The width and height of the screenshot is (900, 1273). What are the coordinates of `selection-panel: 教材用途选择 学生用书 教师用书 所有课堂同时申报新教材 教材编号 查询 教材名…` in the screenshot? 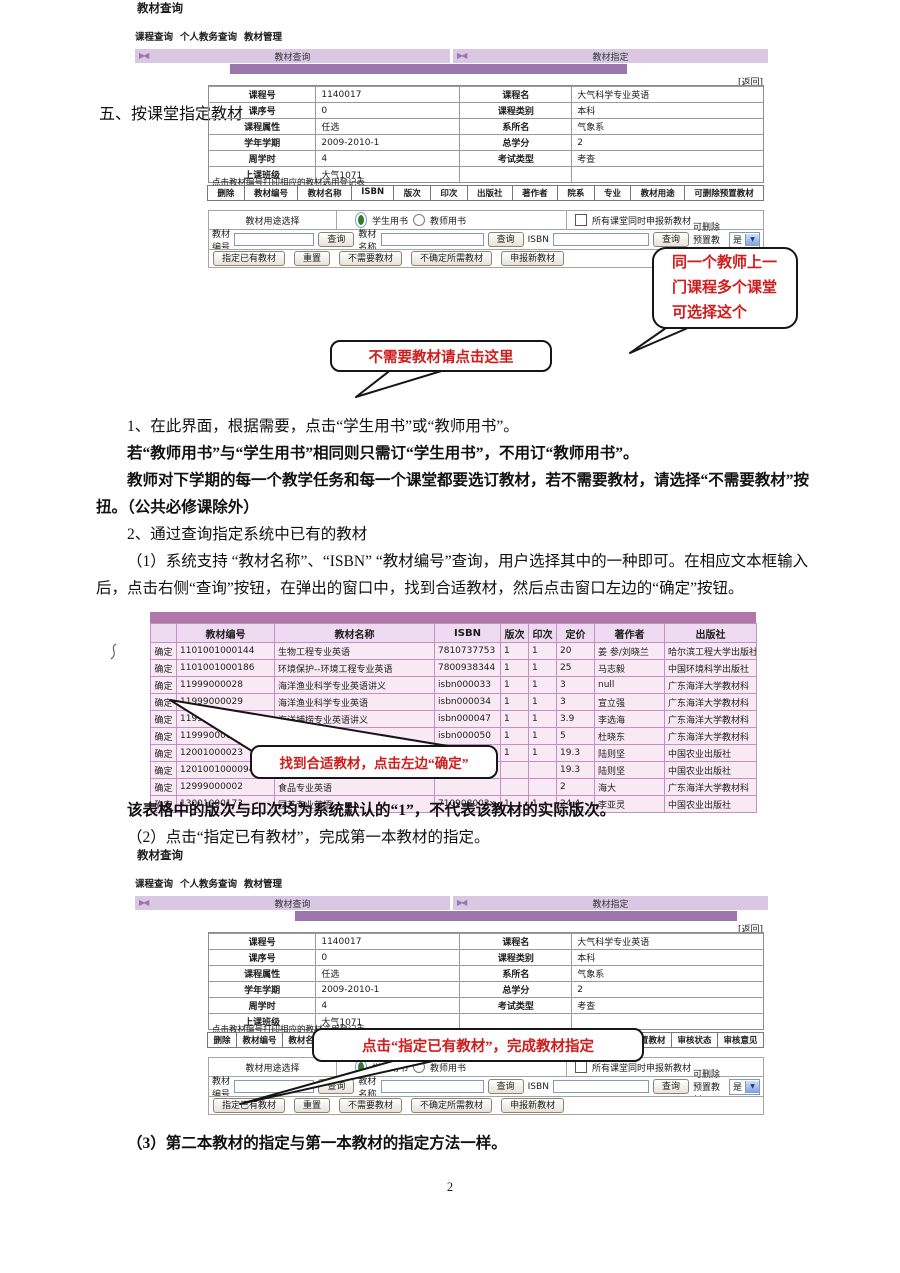 It's located at (486, 239).